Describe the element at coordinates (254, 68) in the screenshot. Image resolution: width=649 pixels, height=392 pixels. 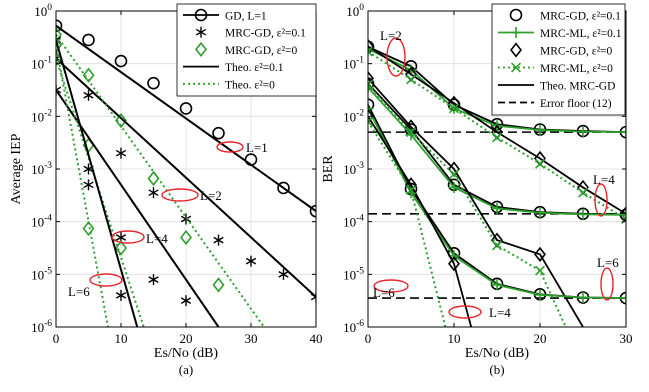
I see `legend-label: Theo. ε²=0.1` at that location.